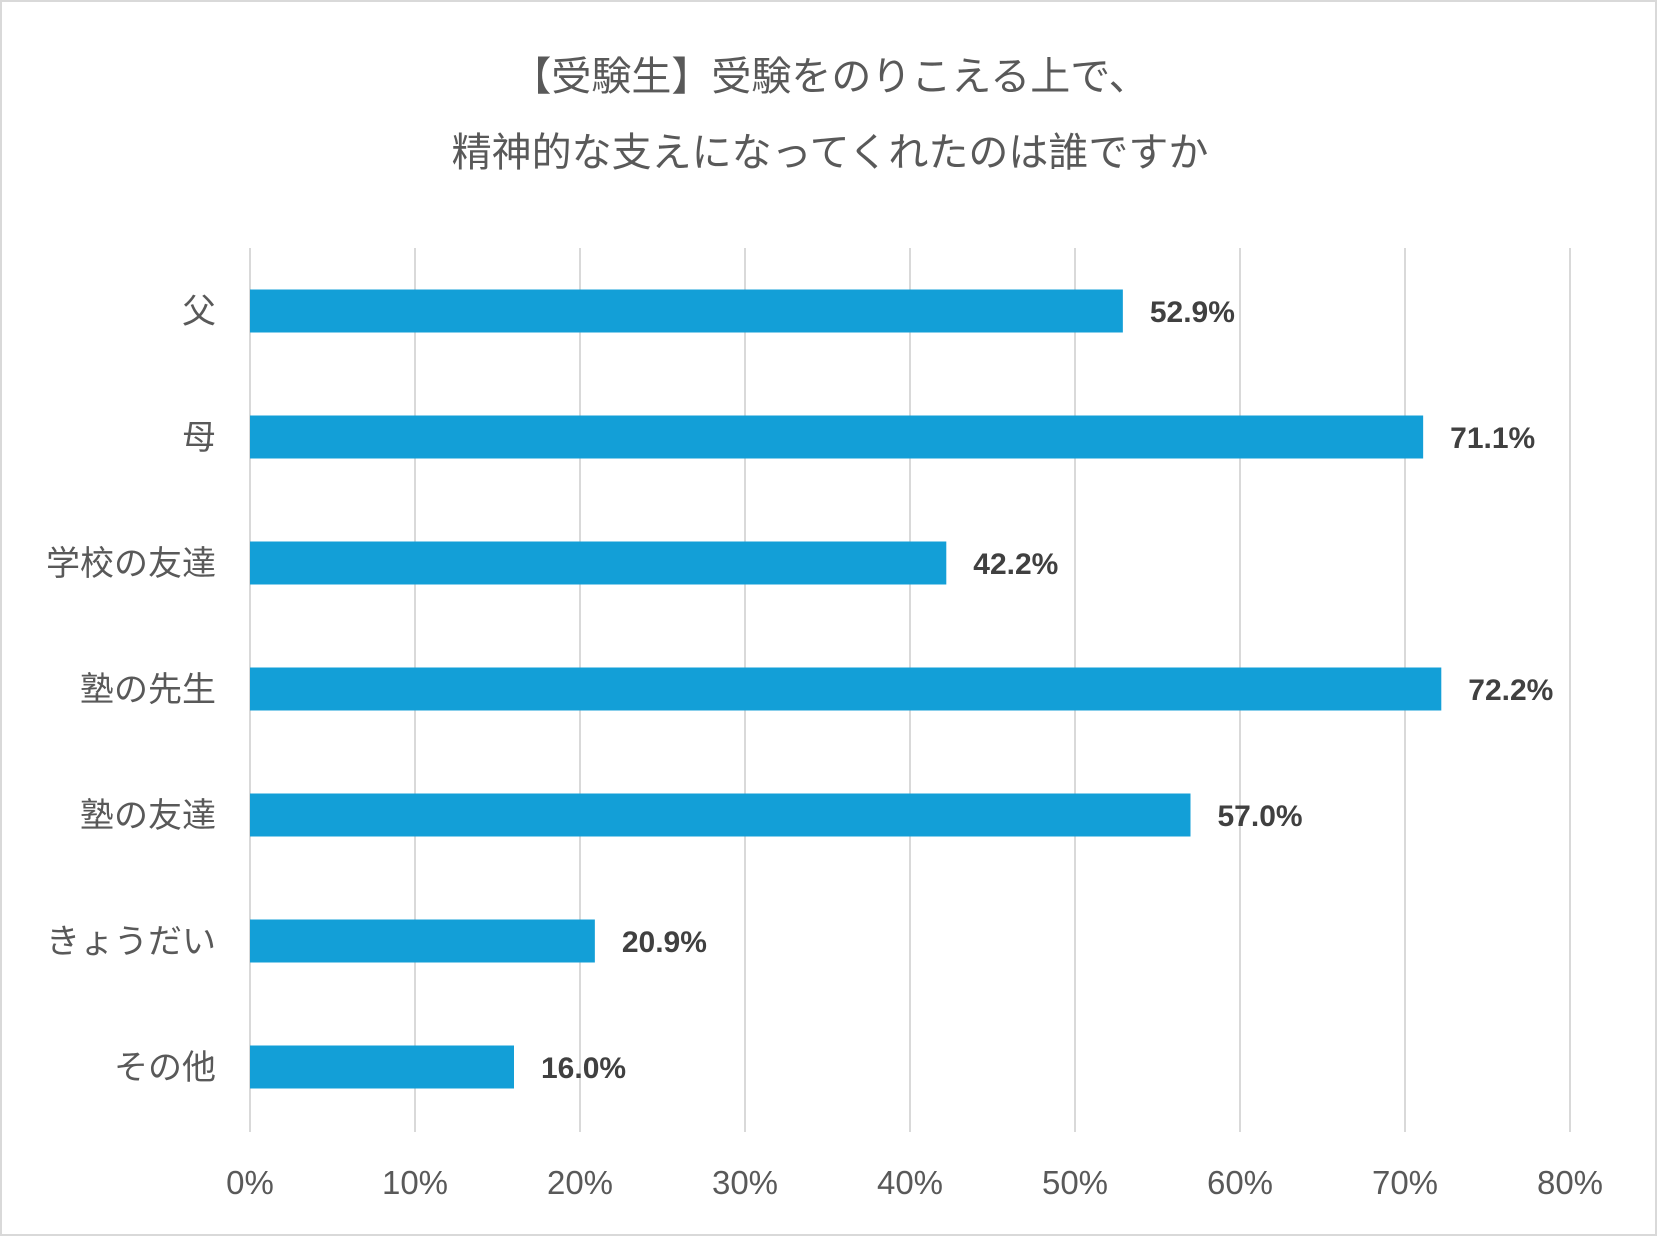 The height and width of the screenshot is (1238, 1657). What do you see at coordinates (415, 1182) in the screenshot?
I see `x-tick-label-10: 10%` at bounding box center [415, 1182].